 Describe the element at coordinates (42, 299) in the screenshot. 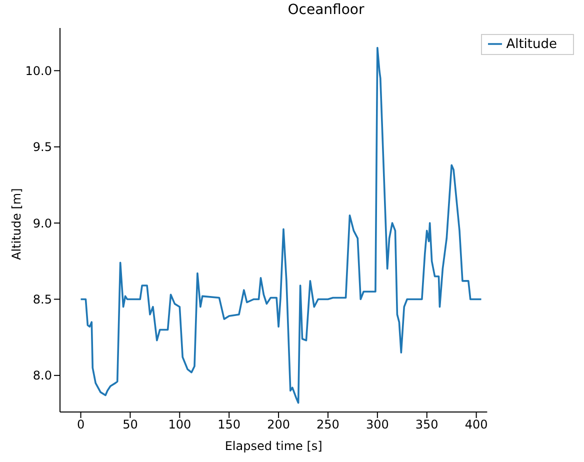

I see `y-tick-label: 8.5` at that location.